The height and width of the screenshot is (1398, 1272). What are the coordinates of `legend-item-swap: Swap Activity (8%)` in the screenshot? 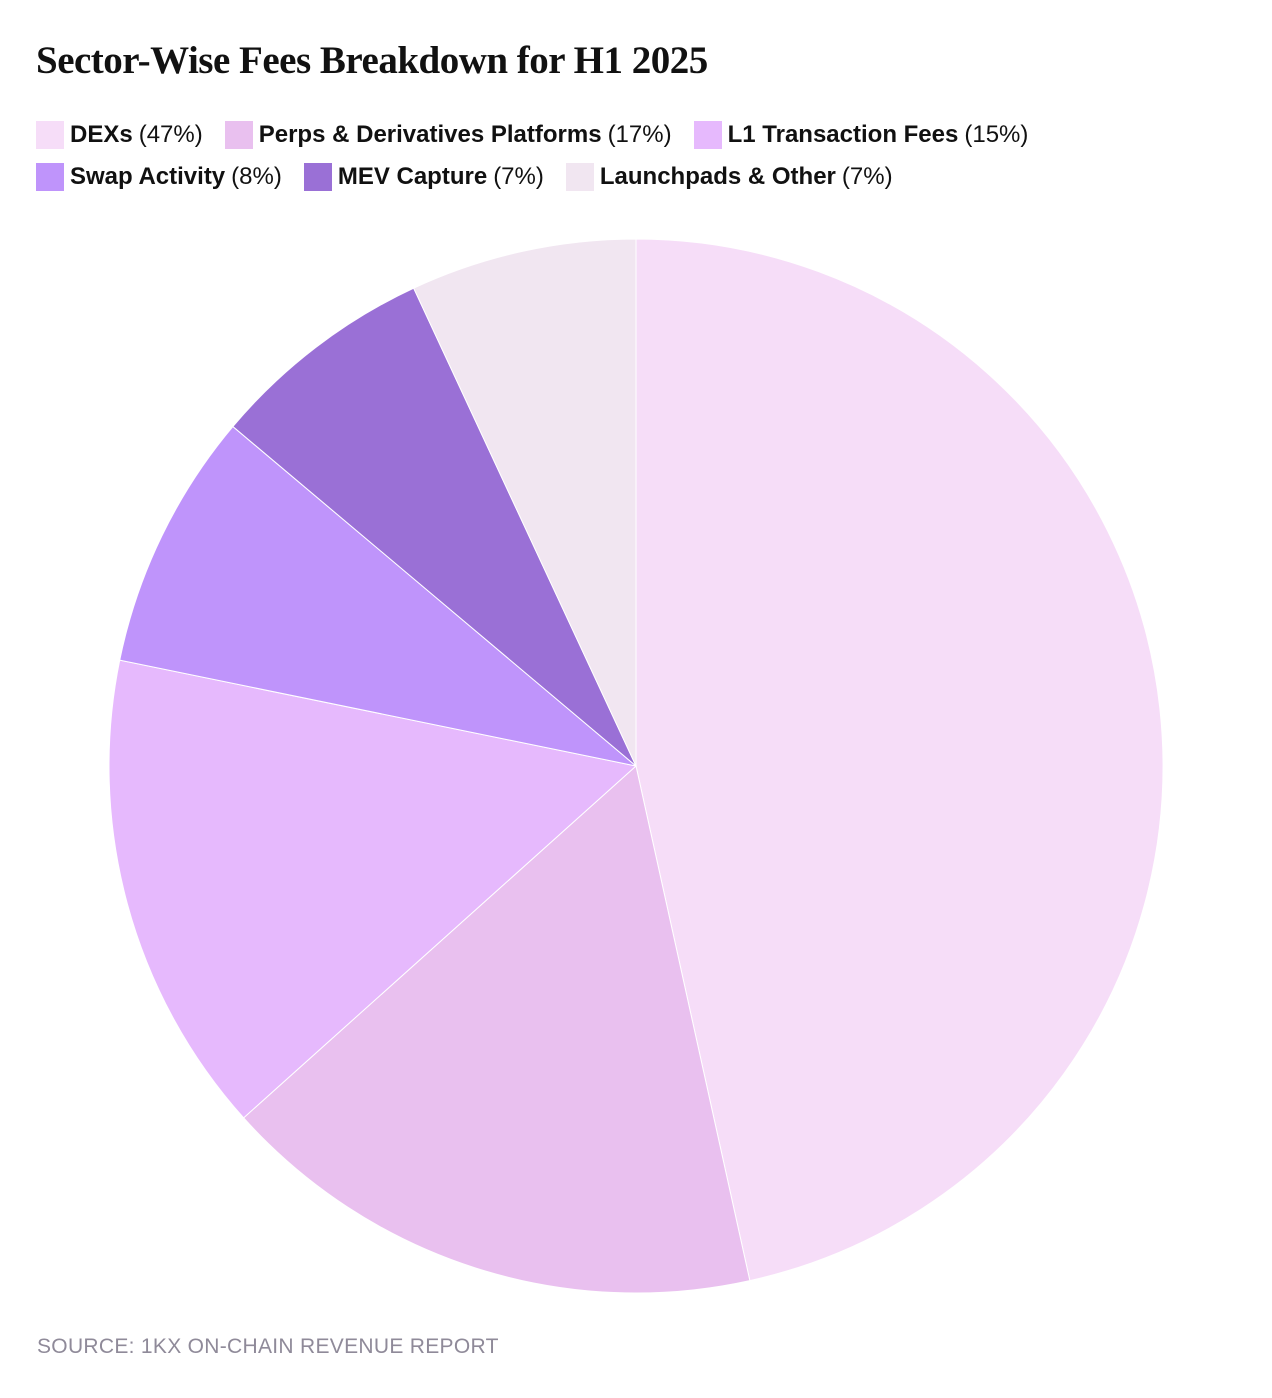 It's located at (159, 177).